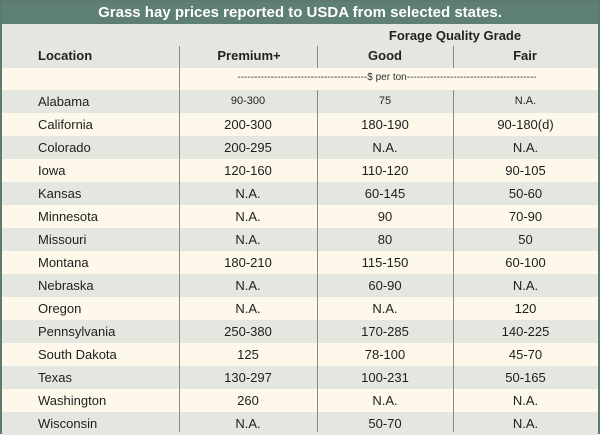  I want to click on table-row: California 200-300 180-190 90-180(d), so click(300, 124).